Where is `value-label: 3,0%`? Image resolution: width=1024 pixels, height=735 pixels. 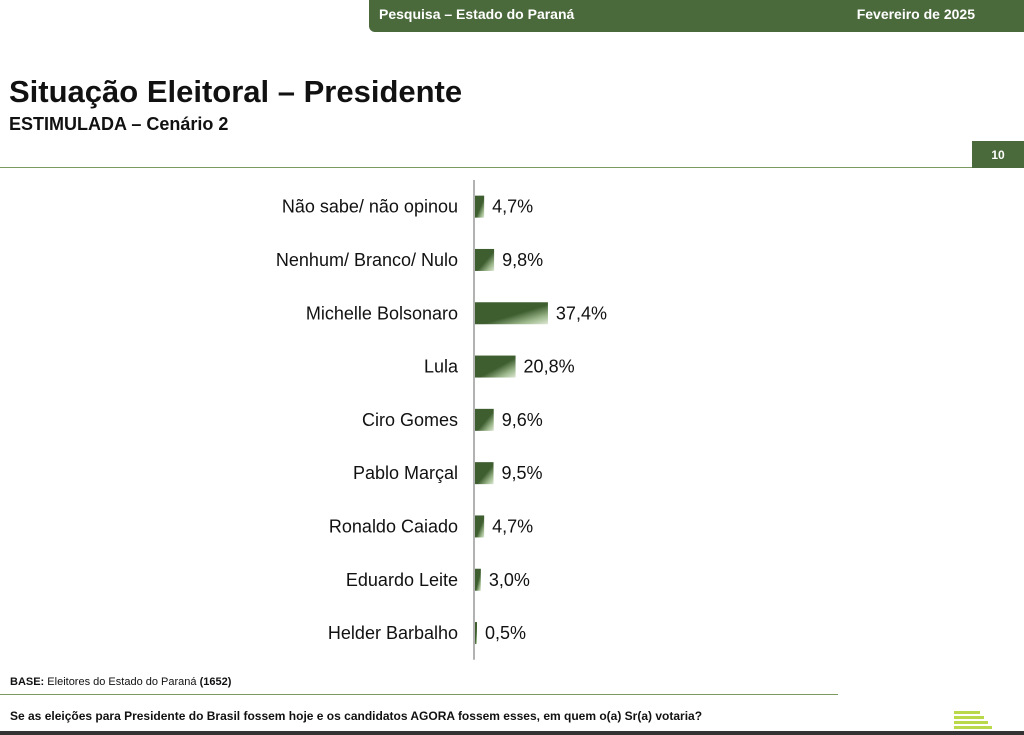
value-label: 3,0% is located at coordinates (509, 580).